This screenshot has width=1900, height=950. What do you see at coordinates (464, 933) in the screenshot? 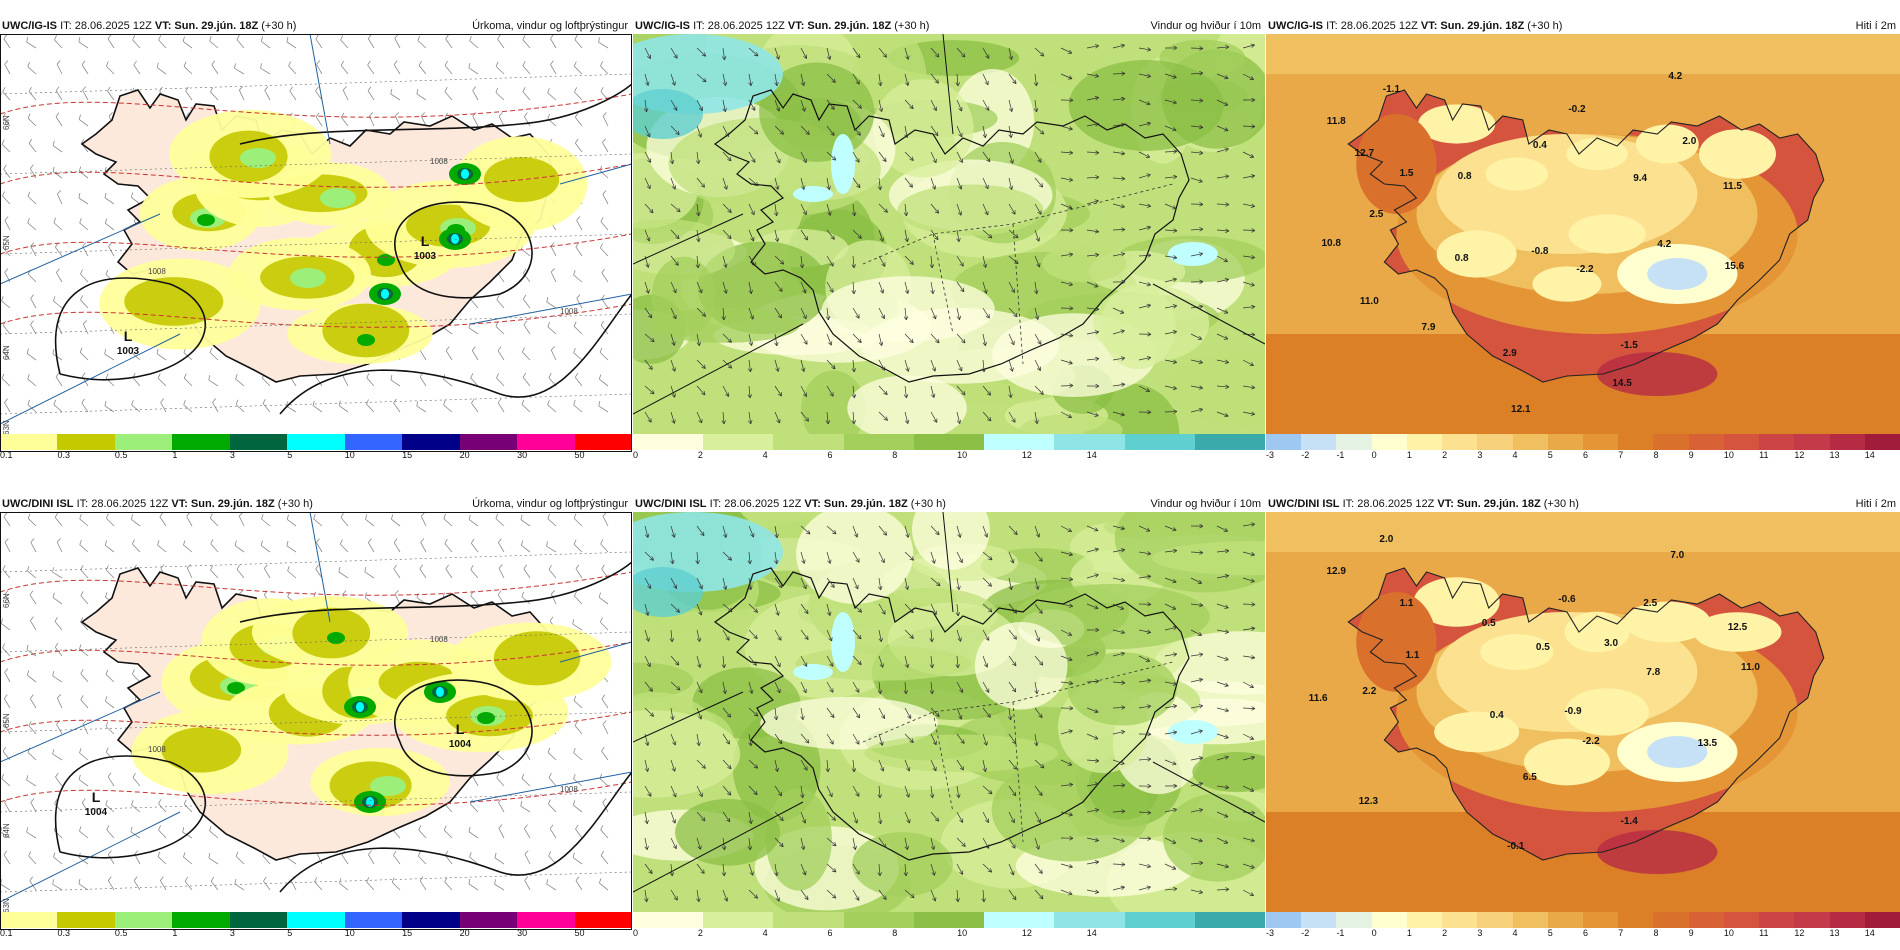
I see `colorbar-tick-label: 20` at bounding box center [464, 933].